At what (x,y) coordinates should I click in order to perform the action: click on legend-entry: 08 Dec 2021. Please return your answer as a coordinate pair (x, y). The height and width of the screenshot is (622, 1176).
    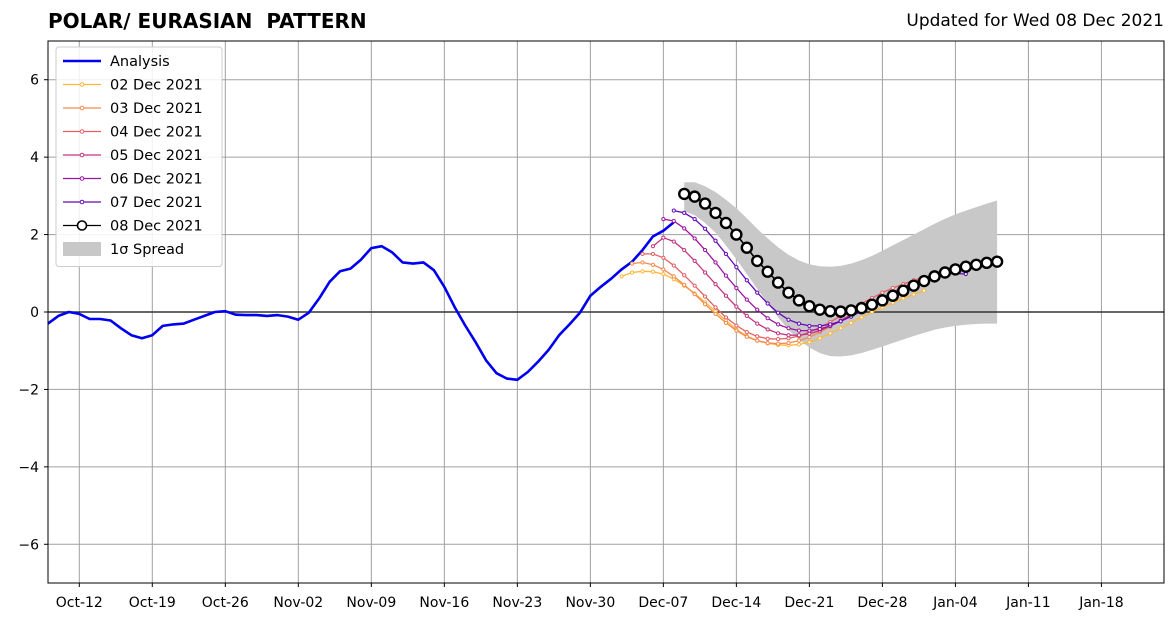
    Looking at the image, I should click on (133, 227).